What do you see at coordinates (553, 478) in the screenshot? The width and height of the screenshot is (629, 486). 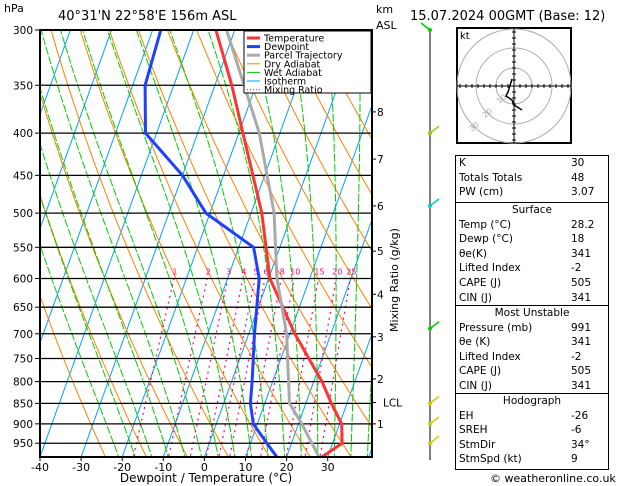 I see `copyright: © weatheronline.co.uk` at bounding box center [553, 478].